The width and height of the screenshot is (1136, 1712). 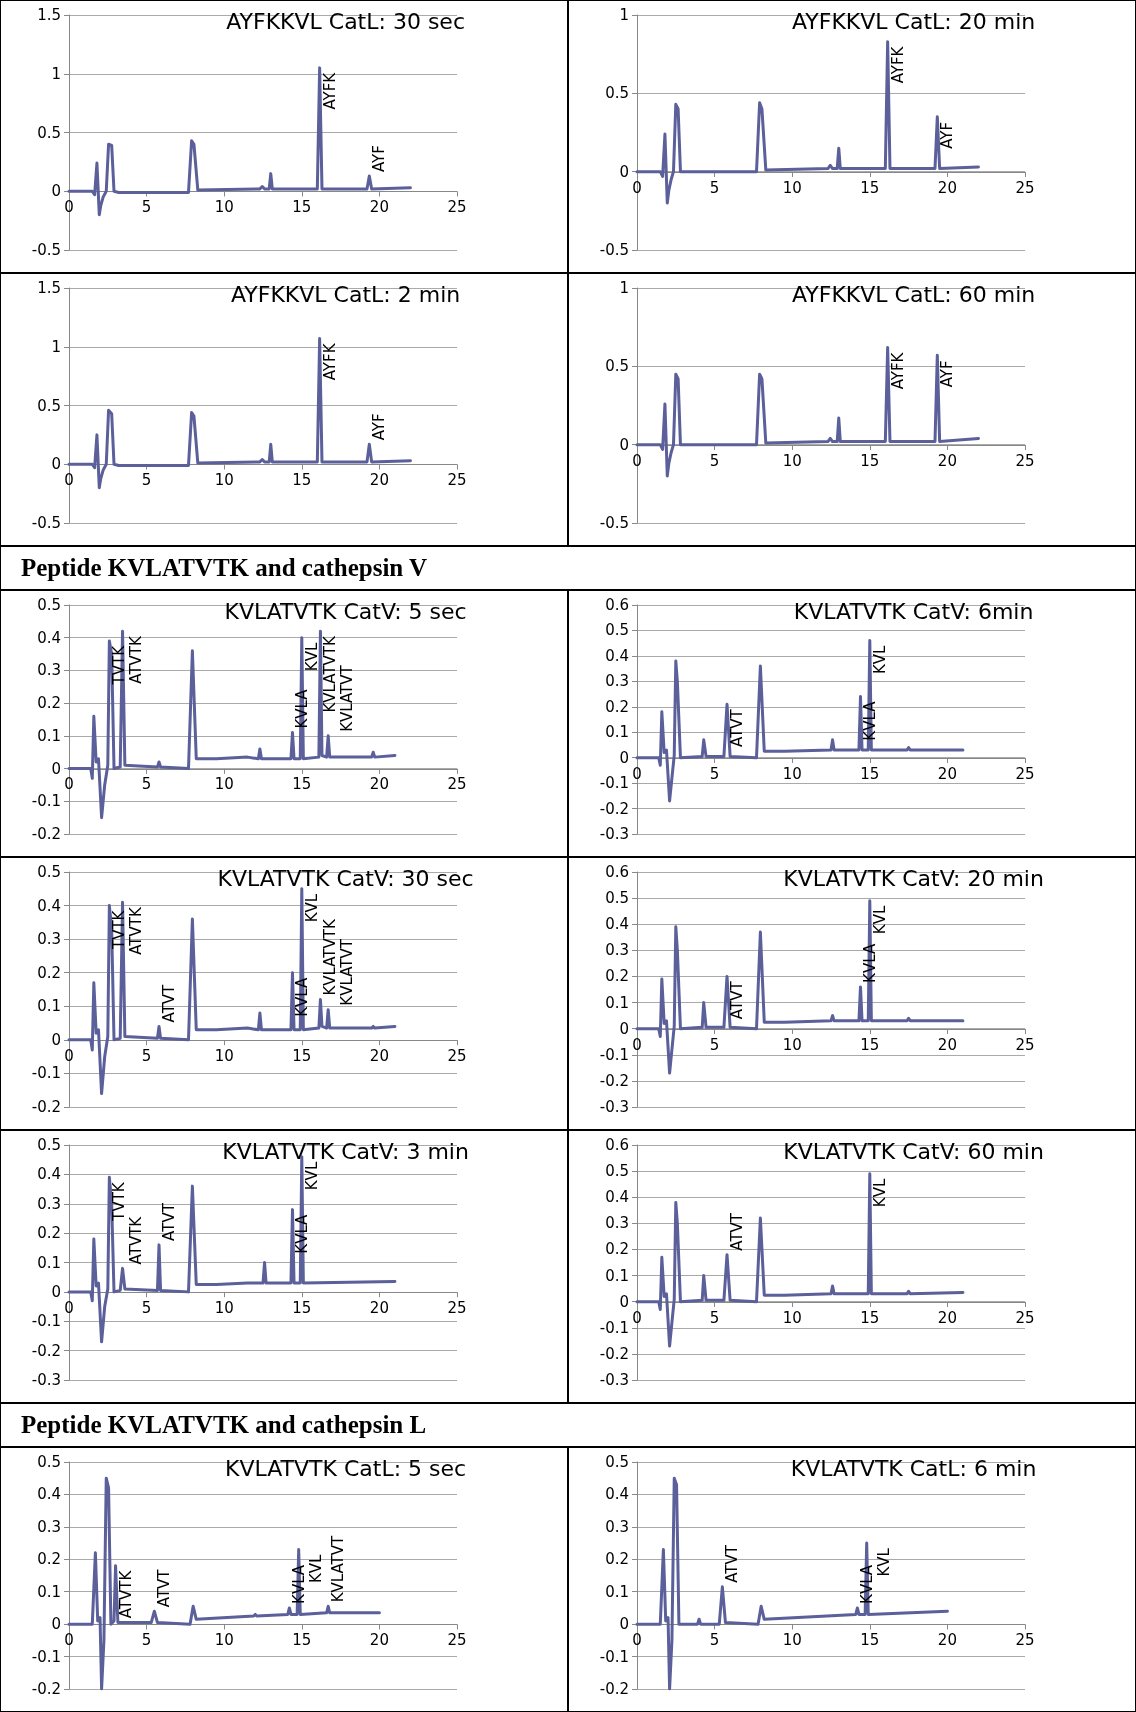 What do you see at coordinates (617, 976) in the screenshot?
I see `y-tick-label: 0.2` at bounding box center [617, 976].